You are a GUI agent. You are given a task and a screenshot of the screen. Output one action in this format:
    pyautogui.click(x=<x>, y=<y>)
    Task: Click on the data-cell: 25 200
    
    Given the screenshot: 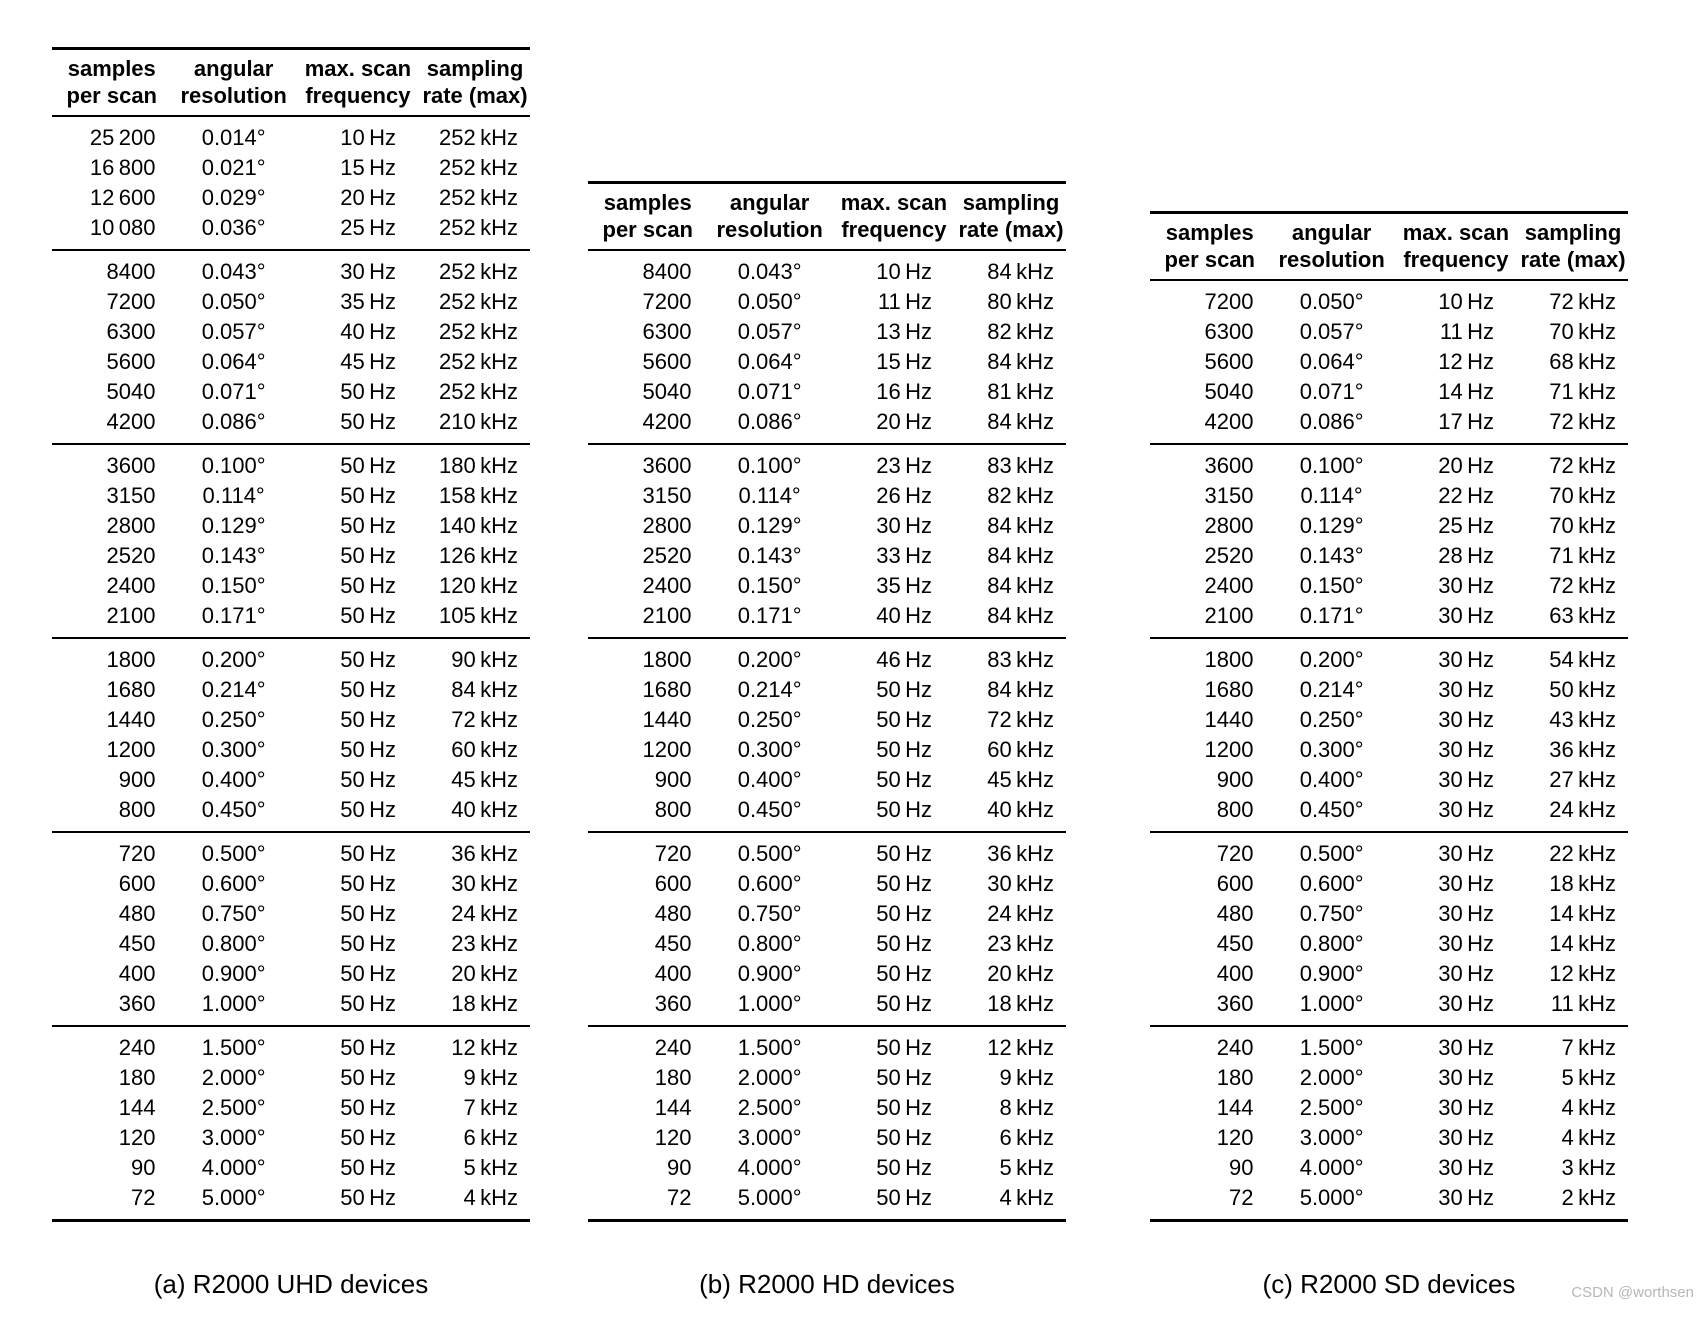 What is the action you would take?
    pyautogui.click(x=122, y=137)
    